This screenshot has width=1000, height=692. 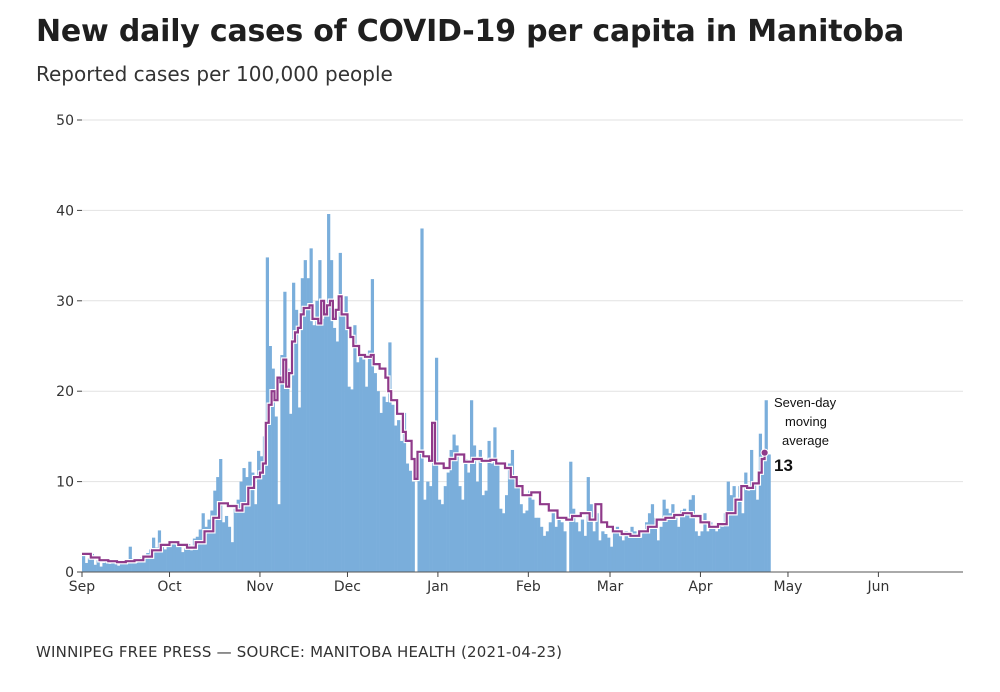 What do you see at coordinates (787, 587) in the screenshot?
I see `x-tick-label: May` at bounding box center [787, 587].